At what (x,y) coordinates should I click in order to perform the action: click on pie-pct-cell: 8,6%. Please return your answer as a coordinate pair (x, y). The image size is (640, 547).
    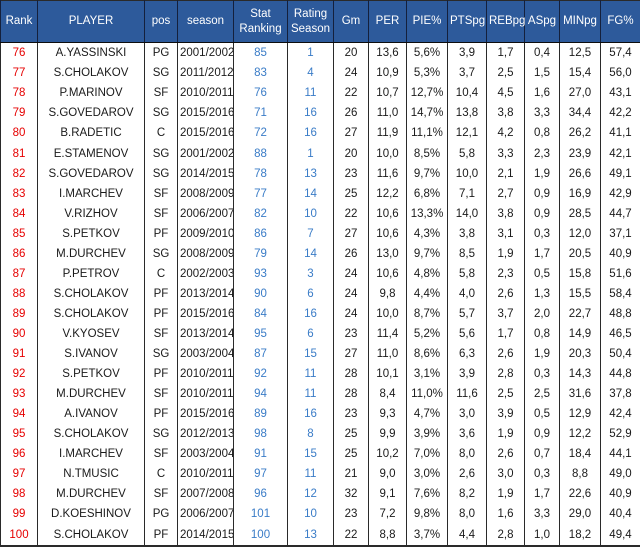
    Looking at the image, I should click on (427, 353).